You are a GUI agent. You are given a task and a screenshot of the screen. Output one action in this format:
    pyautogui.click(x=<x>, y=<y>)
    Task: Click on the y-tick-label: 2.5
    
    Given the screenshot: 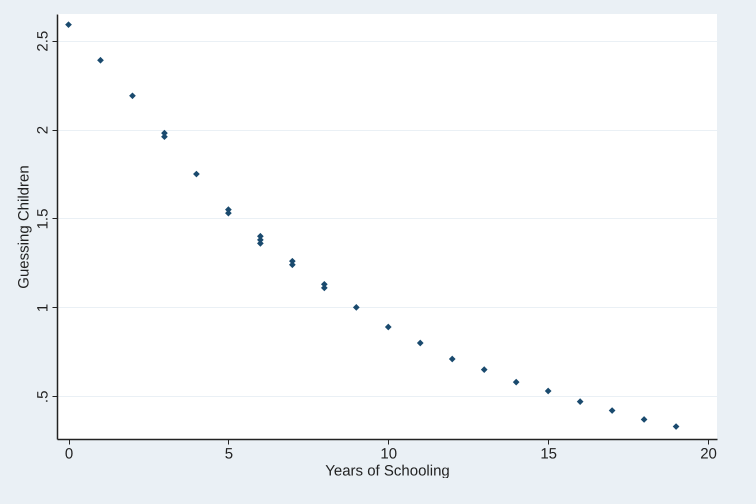 What is the action you would take?
    pyautogui.click(x=43, y=41)
    